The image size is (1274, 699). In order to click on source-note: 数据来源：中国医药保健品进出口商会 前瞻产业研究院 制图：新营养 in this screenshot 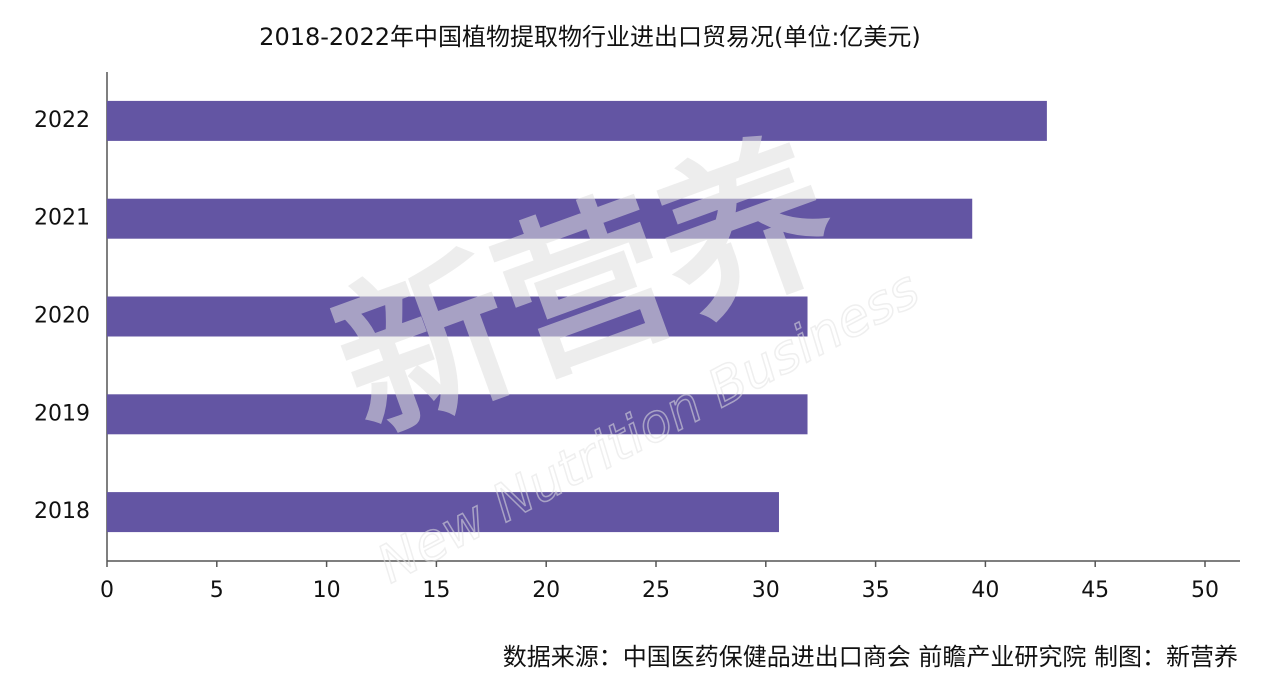, I will do `click(870, 657)`.